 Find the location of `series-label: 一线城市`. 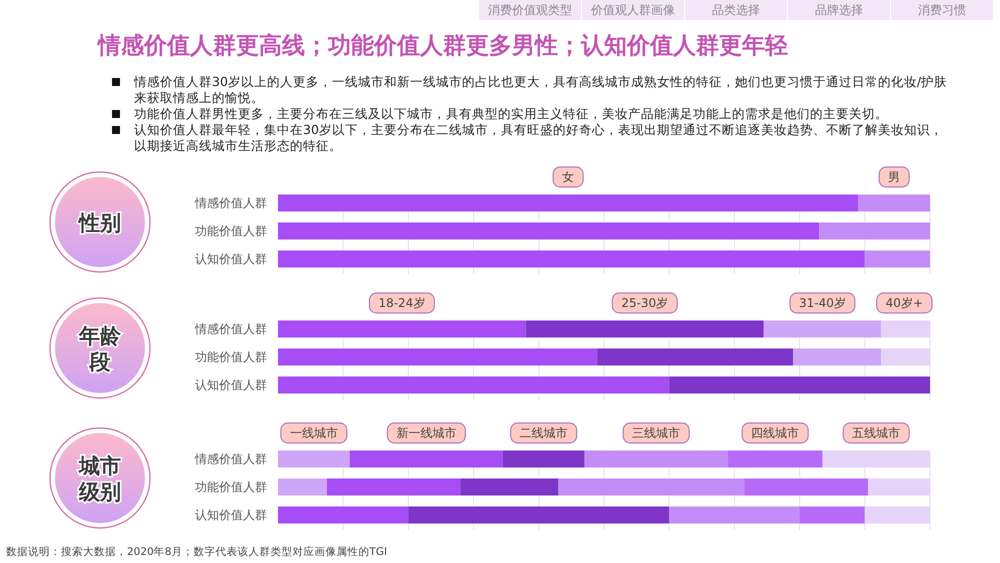

series-label: 一线城市 is located at coordinates (314, 433).